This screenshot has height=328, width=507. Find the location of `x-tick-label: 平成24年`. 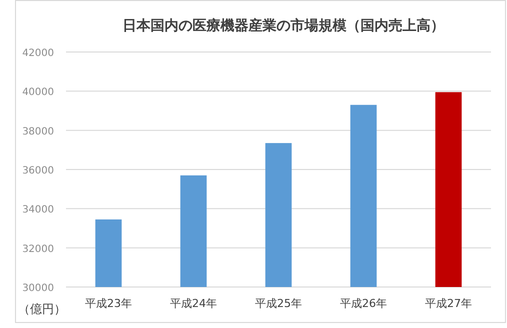

x-tick-label: 平成24年 is located at coordinates (193, 303).